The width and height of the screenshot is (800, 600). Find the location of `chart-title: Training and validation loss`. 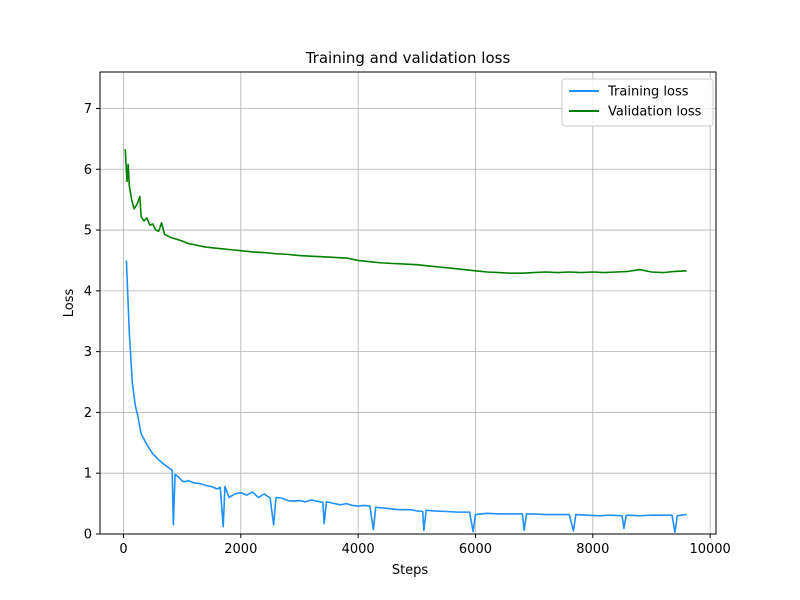

chart-title: Training and validation loss is located at coordinates (408, 58).